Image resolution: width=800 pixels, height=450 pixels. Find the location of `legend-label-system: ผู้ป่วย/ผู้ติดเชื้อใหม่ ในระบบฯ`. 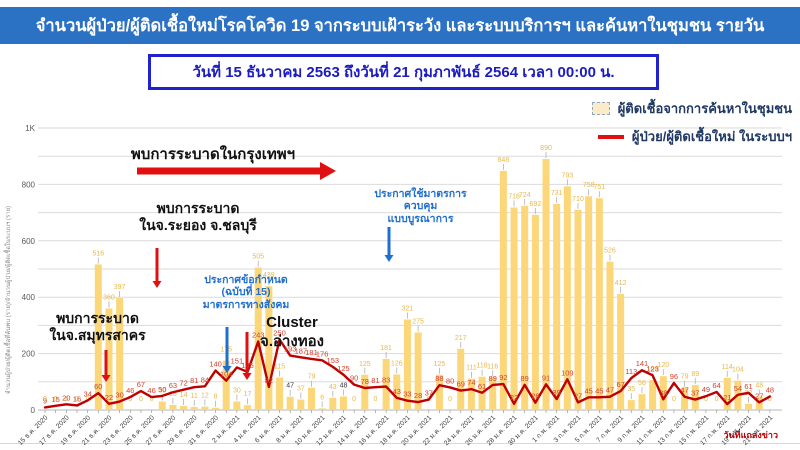

legend-label-system: ผู้ป่วย/ผู้ติดเชื้อใหม่ ในระบบฯ is located at coordinates (711, 136).